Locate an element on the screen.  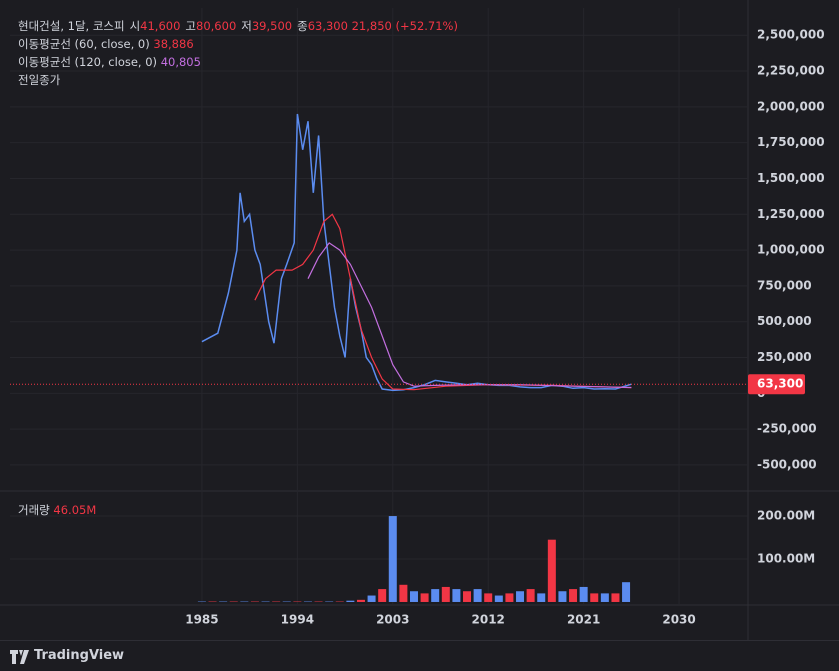
y-tick-label: 500,000 is located at coordinates (784, 321).